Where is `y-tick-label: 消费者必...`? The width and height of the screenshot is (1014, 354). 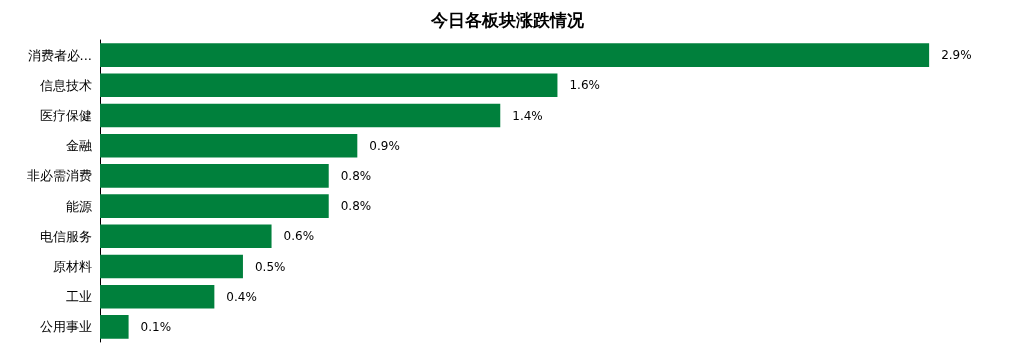 y-tick-label: 消费者必... is located at coordinates (59, 55).